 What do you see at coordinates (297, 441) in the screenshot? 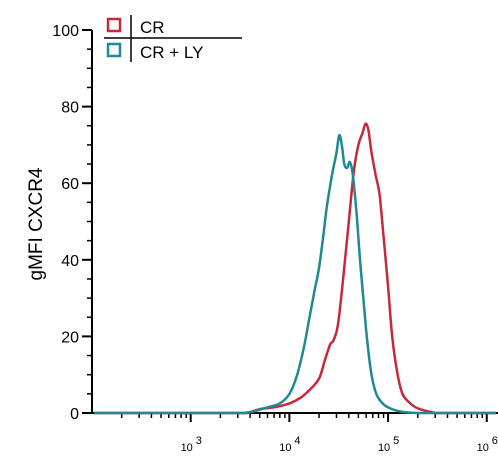
I see `x-tick-exponent: 4` at bounding box center [297, 441].